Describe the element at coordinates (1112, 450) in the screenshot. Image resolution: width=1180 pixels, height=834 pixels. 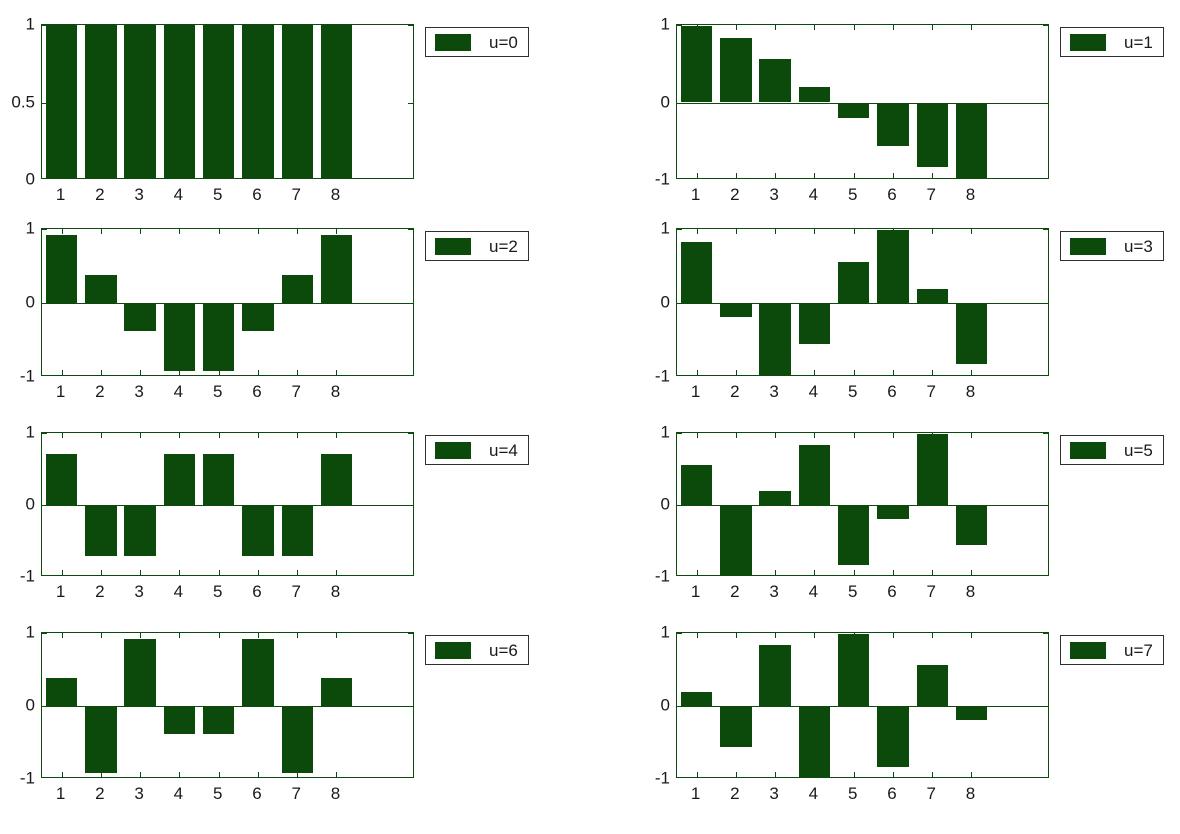
I see `legend: u=5` at that location.